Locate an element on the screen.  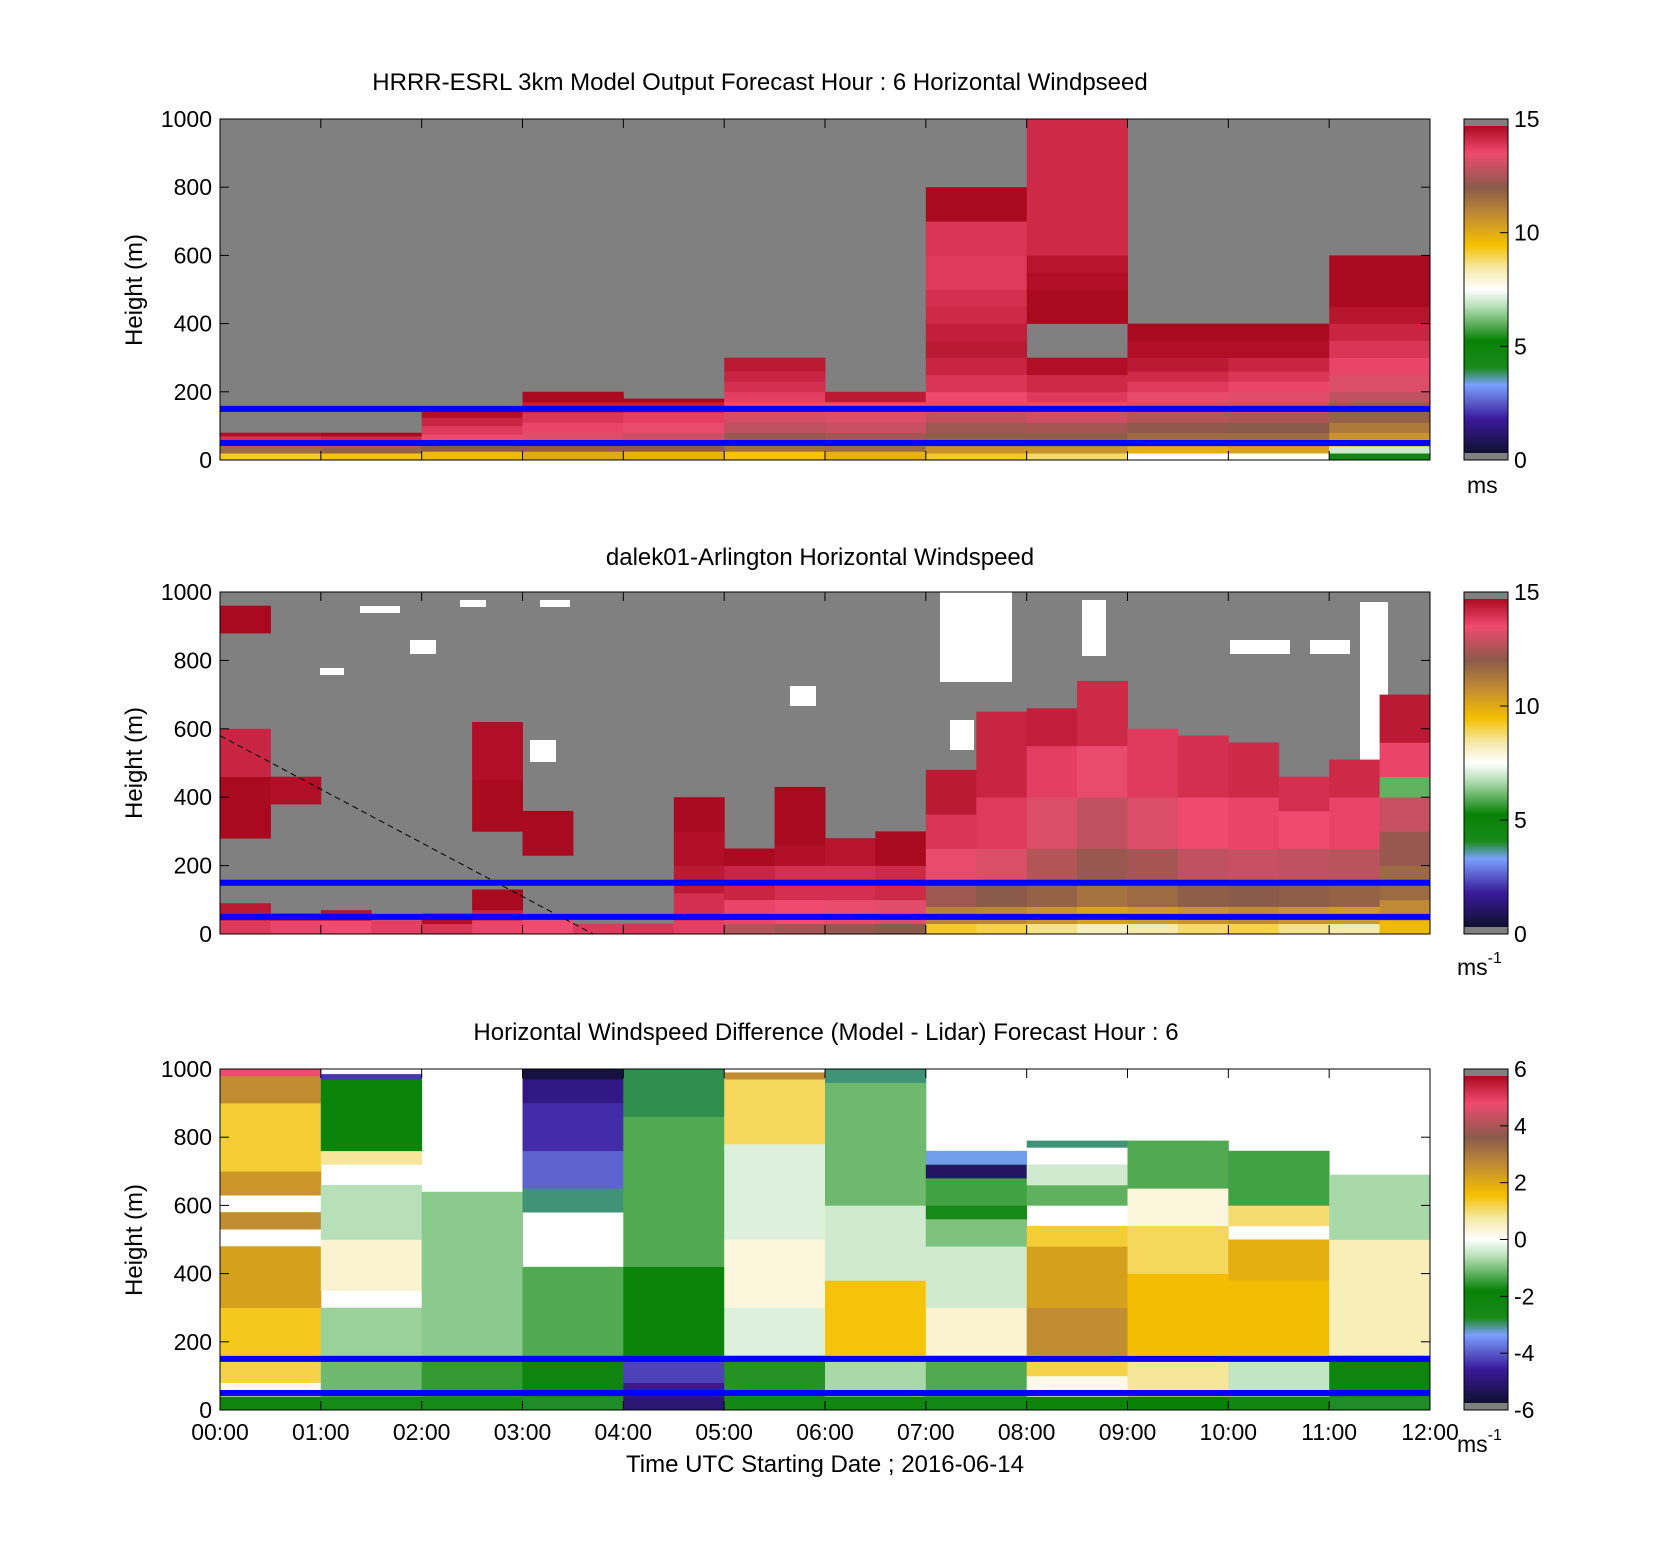
lidar-colorbar-unit: ms-1 is located at coordinates (1479, 965).